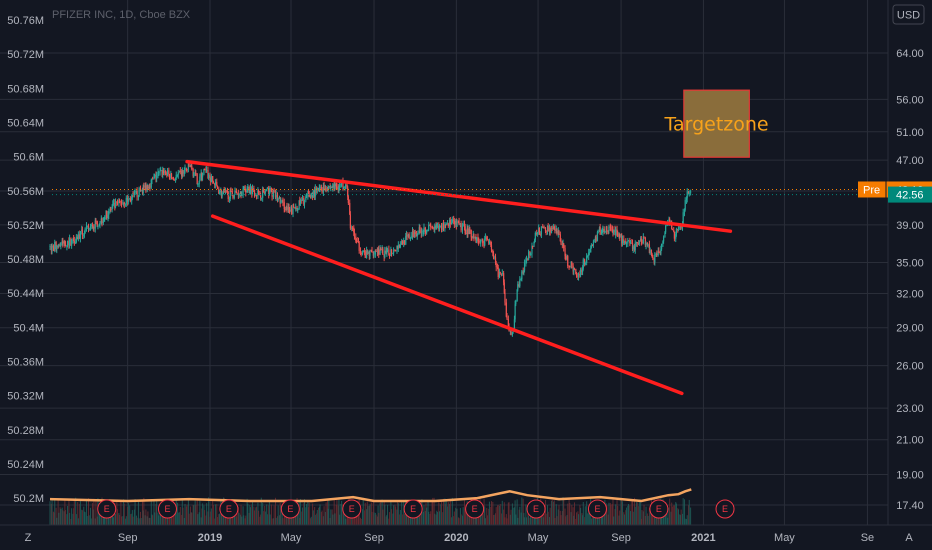 The width and height of the screenshot is (932, 550). I want to click on volume-tick-label: 50.36M, so click(25, 363).